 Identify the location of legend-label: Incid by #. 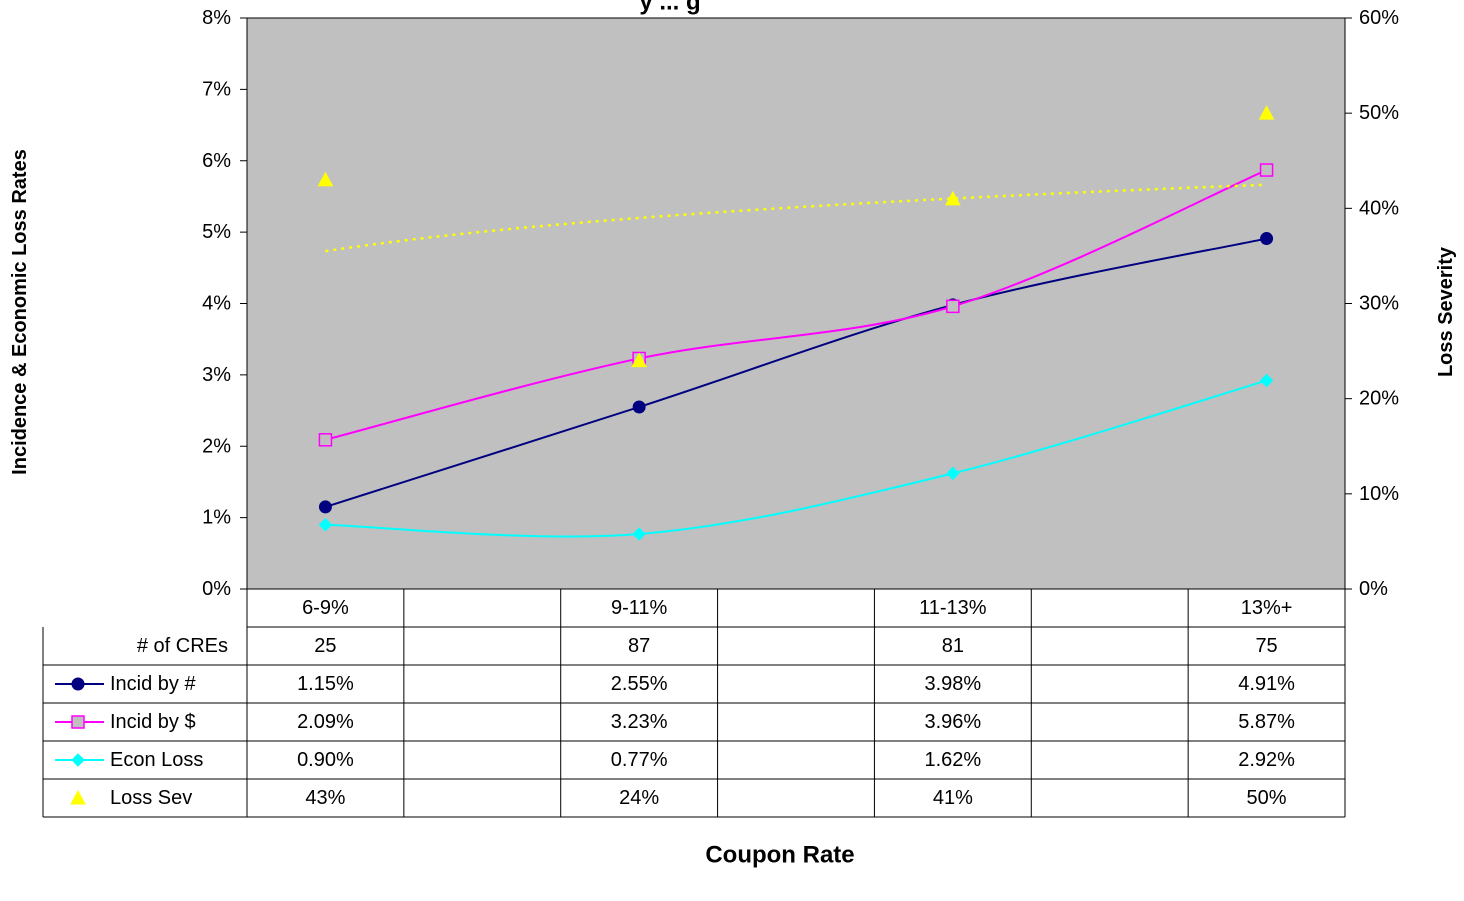
(153, 684).